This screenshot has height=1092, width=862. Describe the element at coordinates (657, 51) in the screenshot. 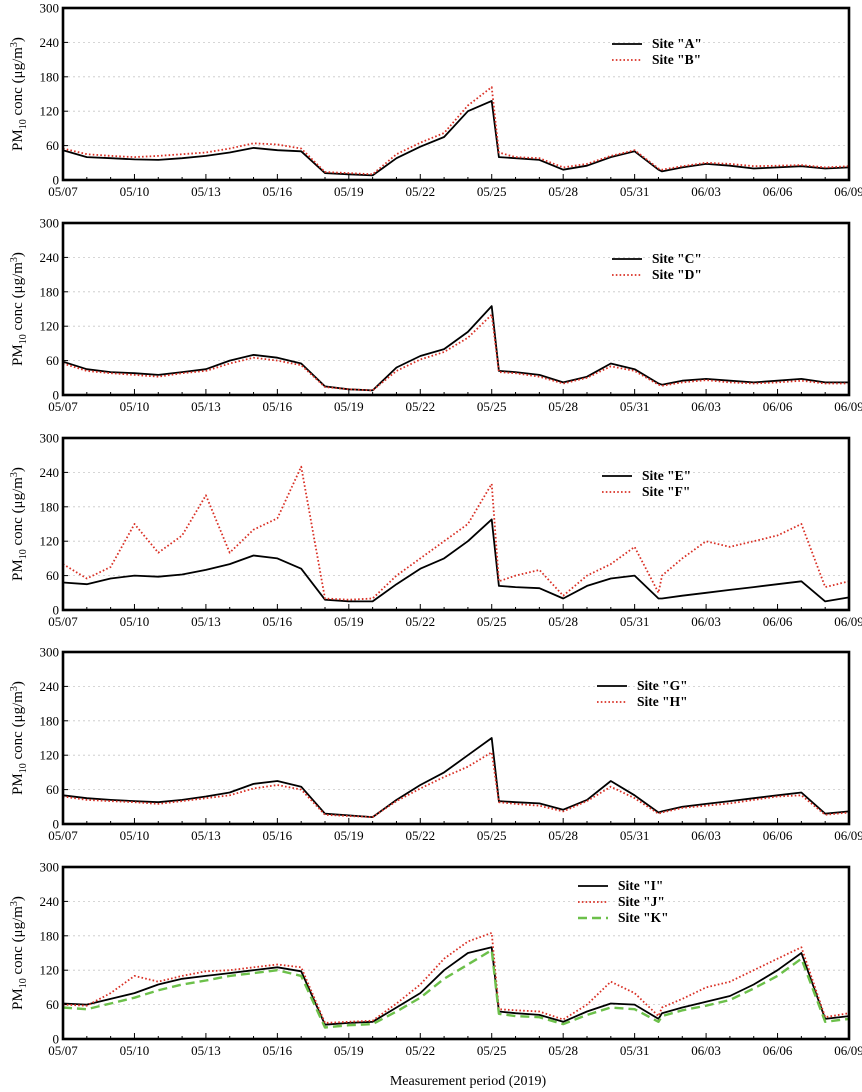

I see `legend: Site "A"Site "B"` at that location.